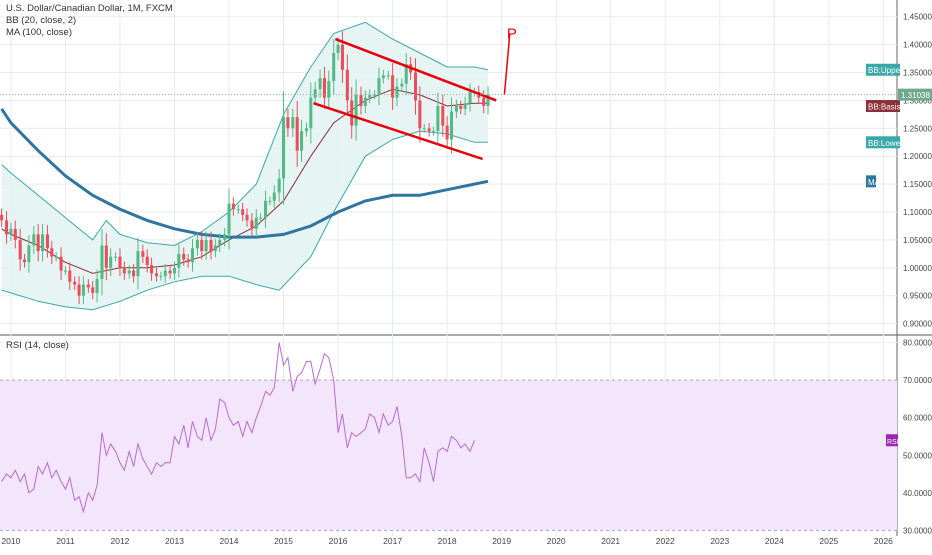 The height and width of the screenshot is (555, 932). I want to click on x-tick-label: 2012, so click(120, 541).